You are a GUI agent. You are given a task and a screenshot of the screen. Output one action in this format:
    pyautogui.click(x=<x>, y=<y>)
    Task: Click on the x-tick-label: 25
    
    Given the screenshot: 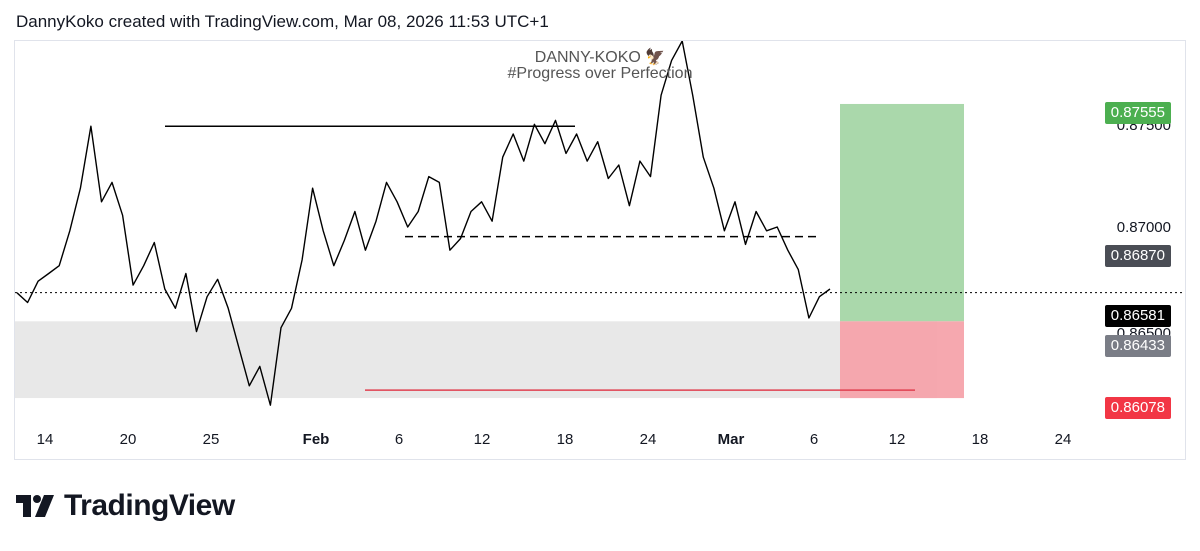 What is the action you would take?
    pyautogui.click(x=211, y=439)
    